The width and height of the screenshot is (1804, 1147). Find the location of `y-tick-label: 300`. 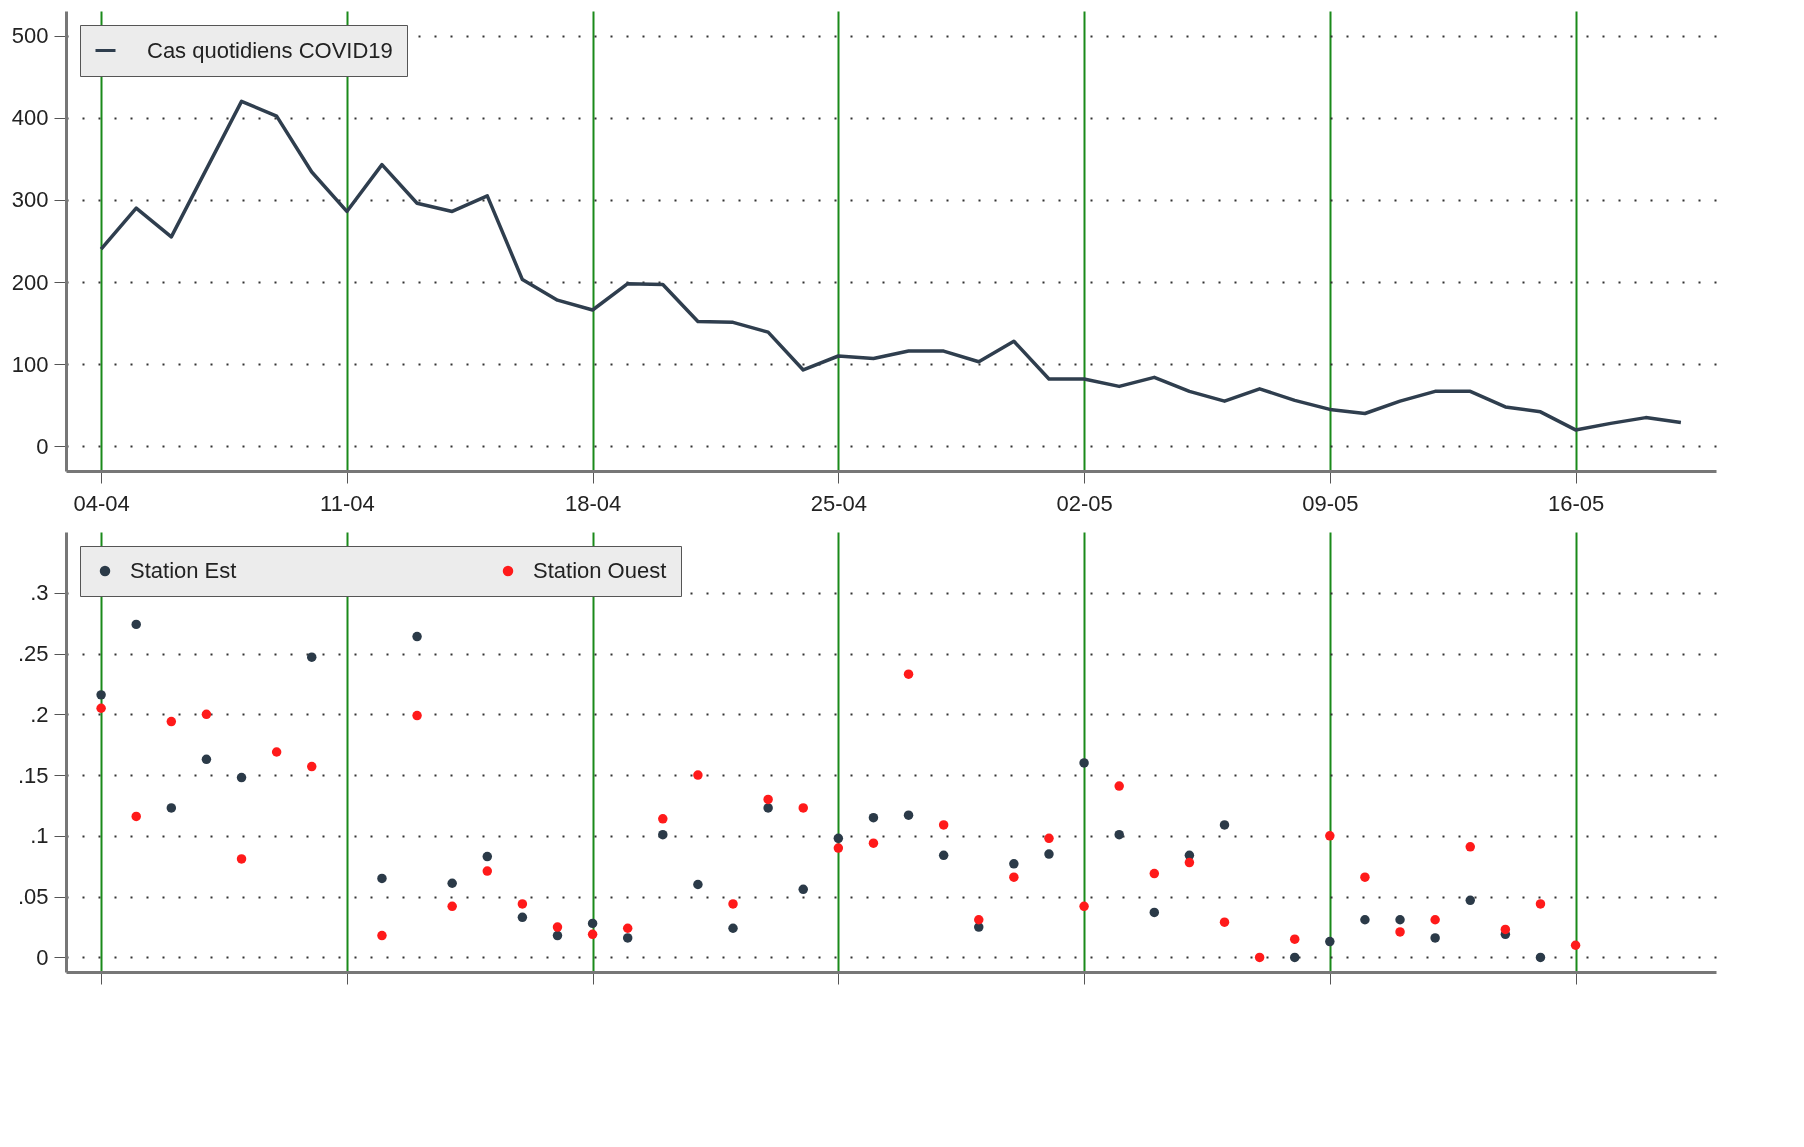

y-tick-label: 300 is located at coordinates (30, 200).